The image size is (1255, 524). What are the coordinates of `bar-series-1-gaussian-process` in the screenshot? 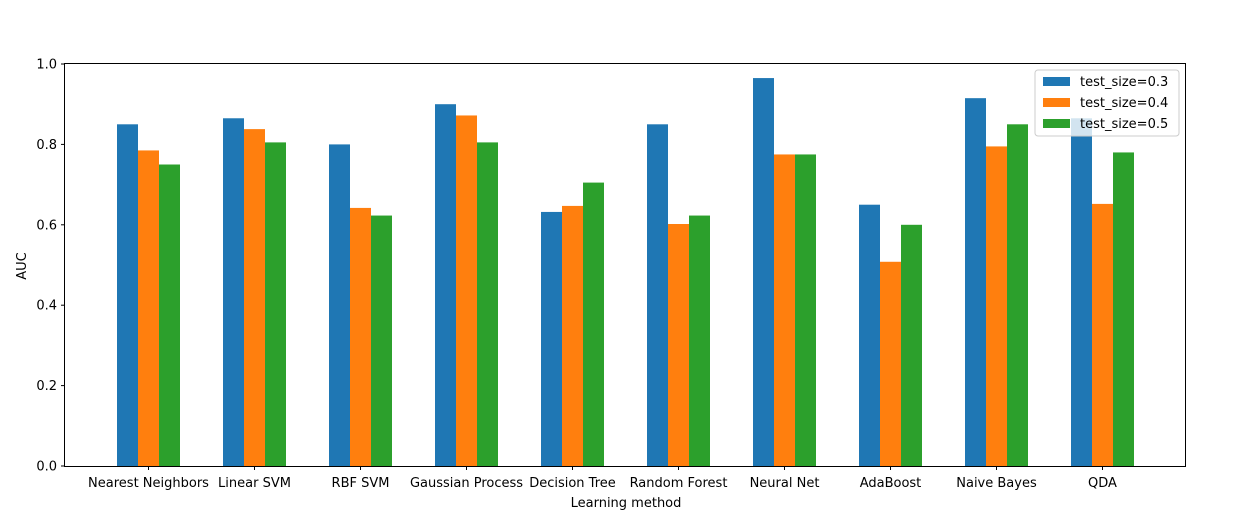 It's located at (445, 285).